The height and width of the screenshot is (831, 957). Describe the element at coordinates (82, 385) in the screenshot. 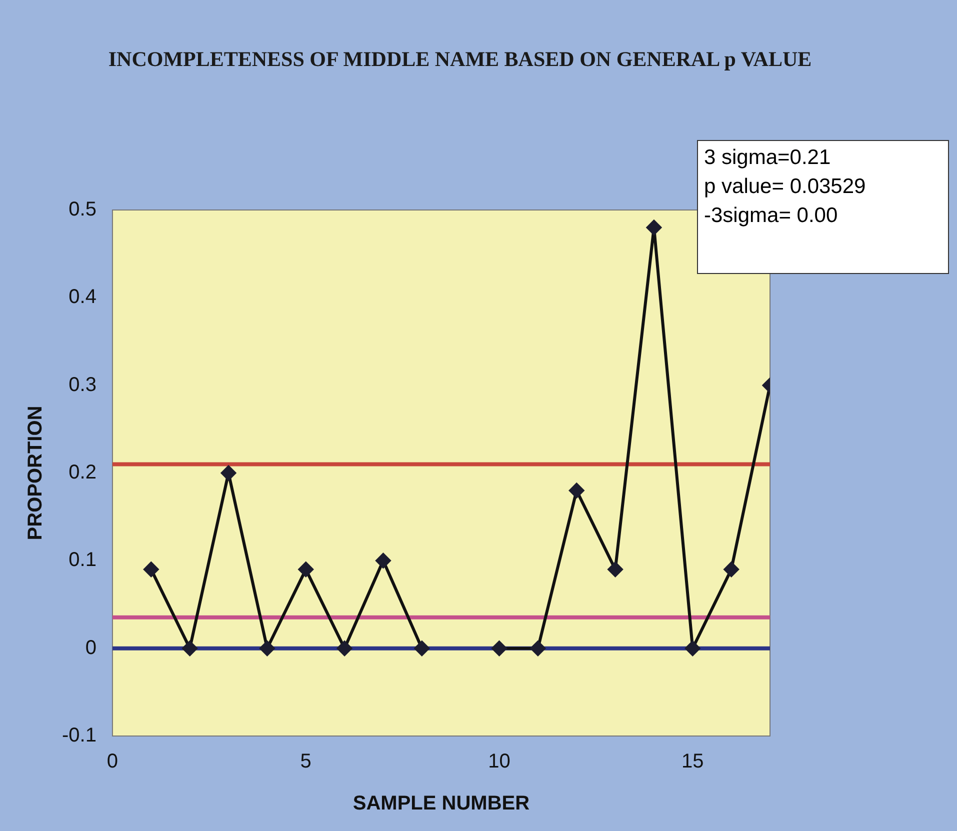

I see `y-tick-label: 0.3` at that location.